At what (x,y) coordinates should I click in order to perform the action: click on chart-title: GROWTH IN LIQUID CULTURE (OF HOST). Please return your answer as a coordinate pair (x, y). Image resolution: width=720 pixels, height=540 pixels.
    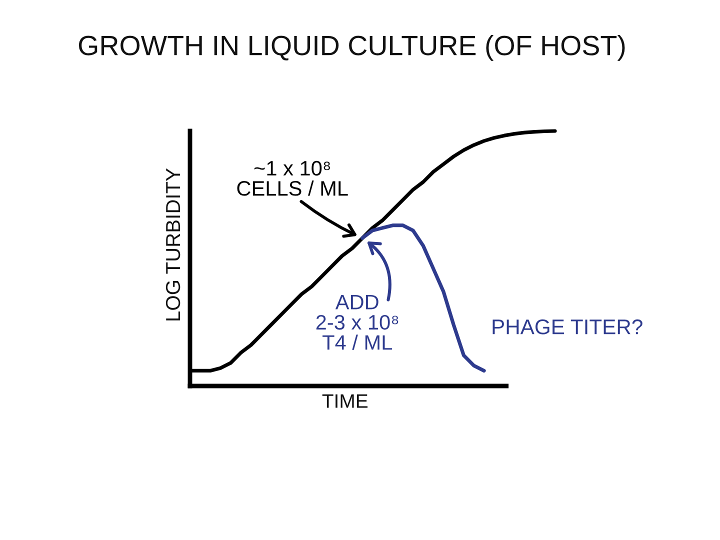
    Looking at the image, I should click on (351, 48).